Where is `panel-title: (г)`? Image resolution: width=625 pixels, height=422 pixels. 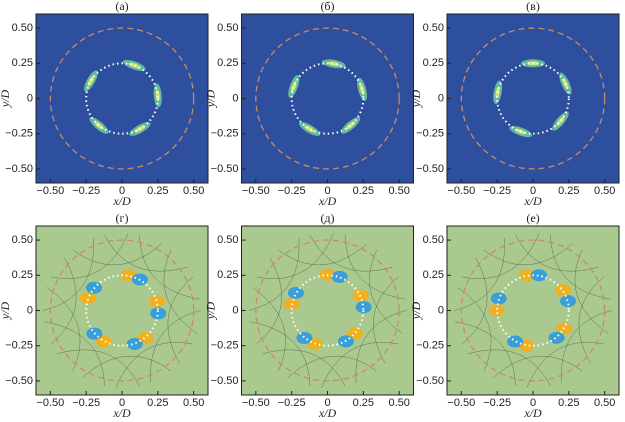
panel-title: (г) is located at coordinates (122, 218).